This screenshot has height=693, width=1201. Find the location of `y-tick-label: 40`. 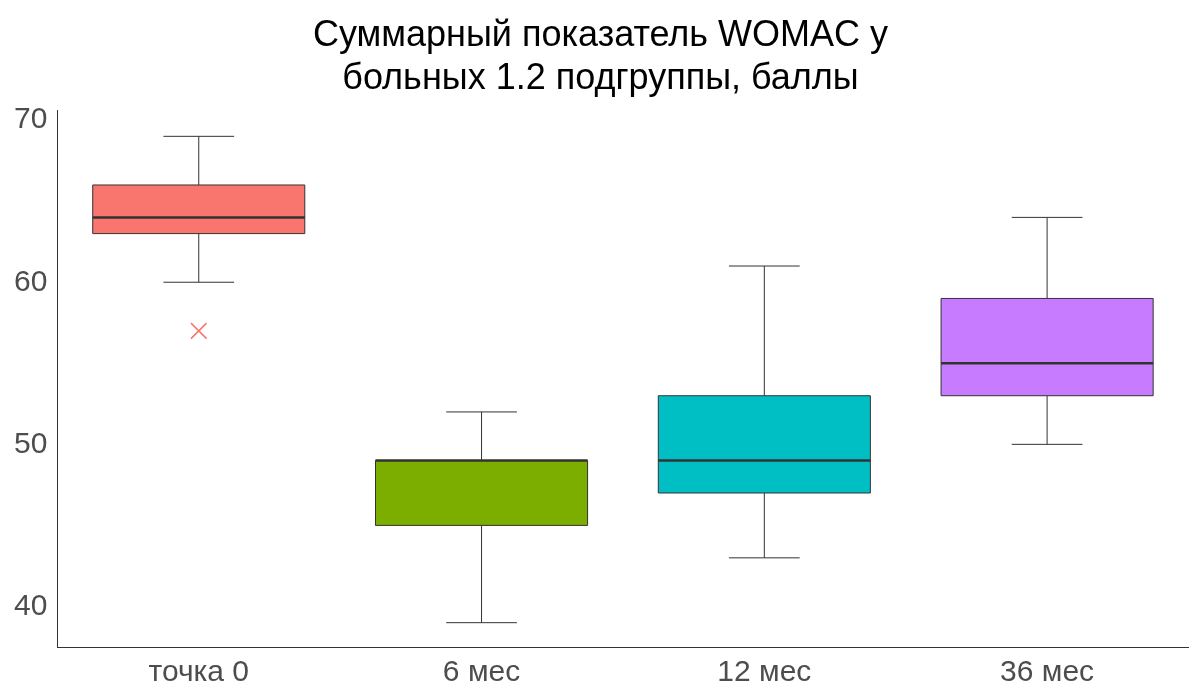

y-tick-label: 40 is located at coordinates (30, 604).